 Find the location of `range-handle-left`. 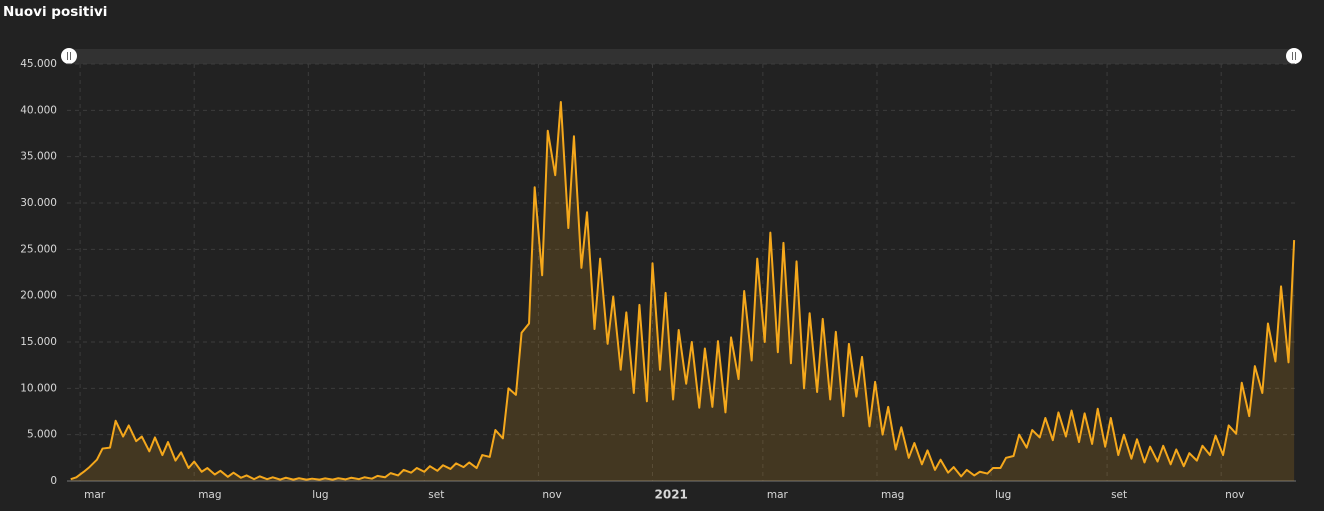

range-handle-left is located at coordinates (69, 56).